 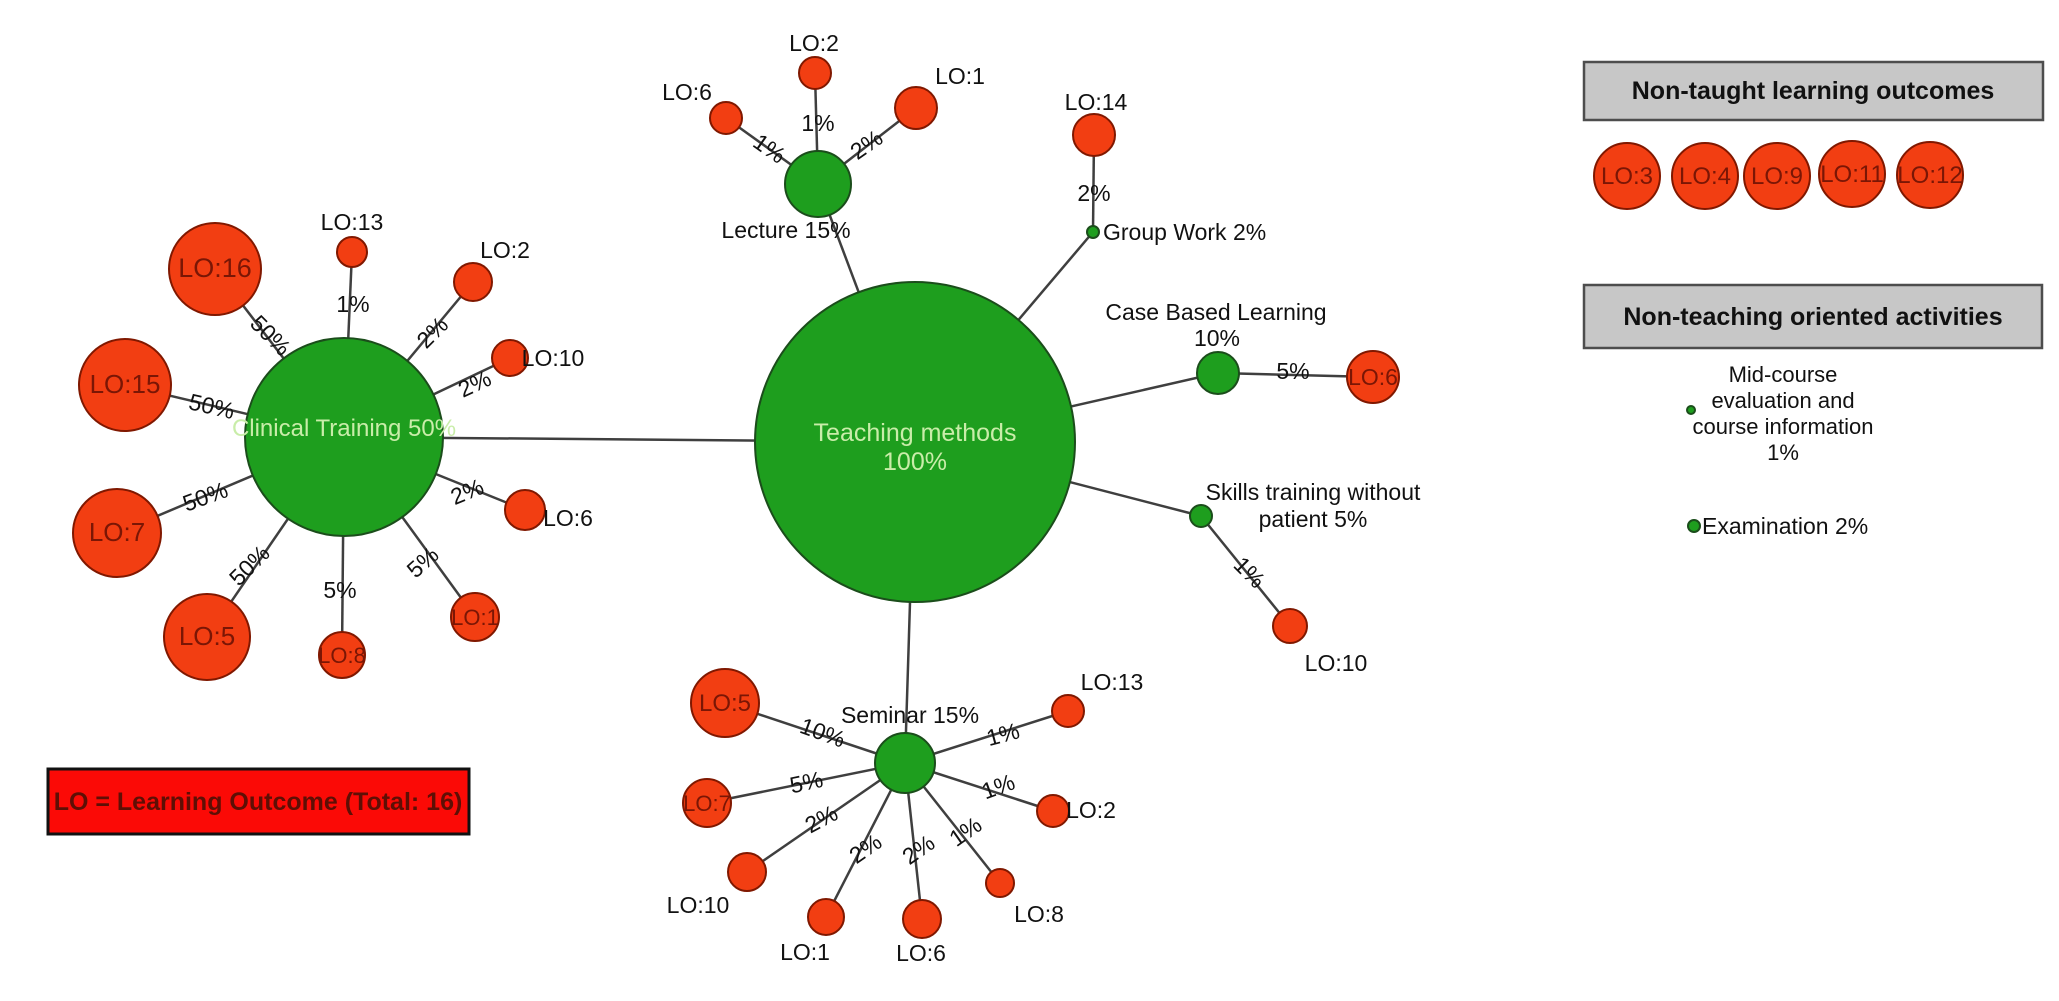 What do you see at coordinates (352, 222) in the screenshot?
I see `clinical-lo13-label: LO:13` at bounding box center [352, 222].